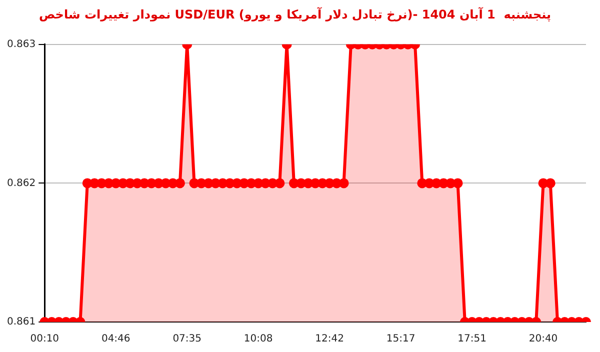  Describe the element at coordinates (45, 339) in the screenshot. I see `x-tick-label: 00:10` at that location.